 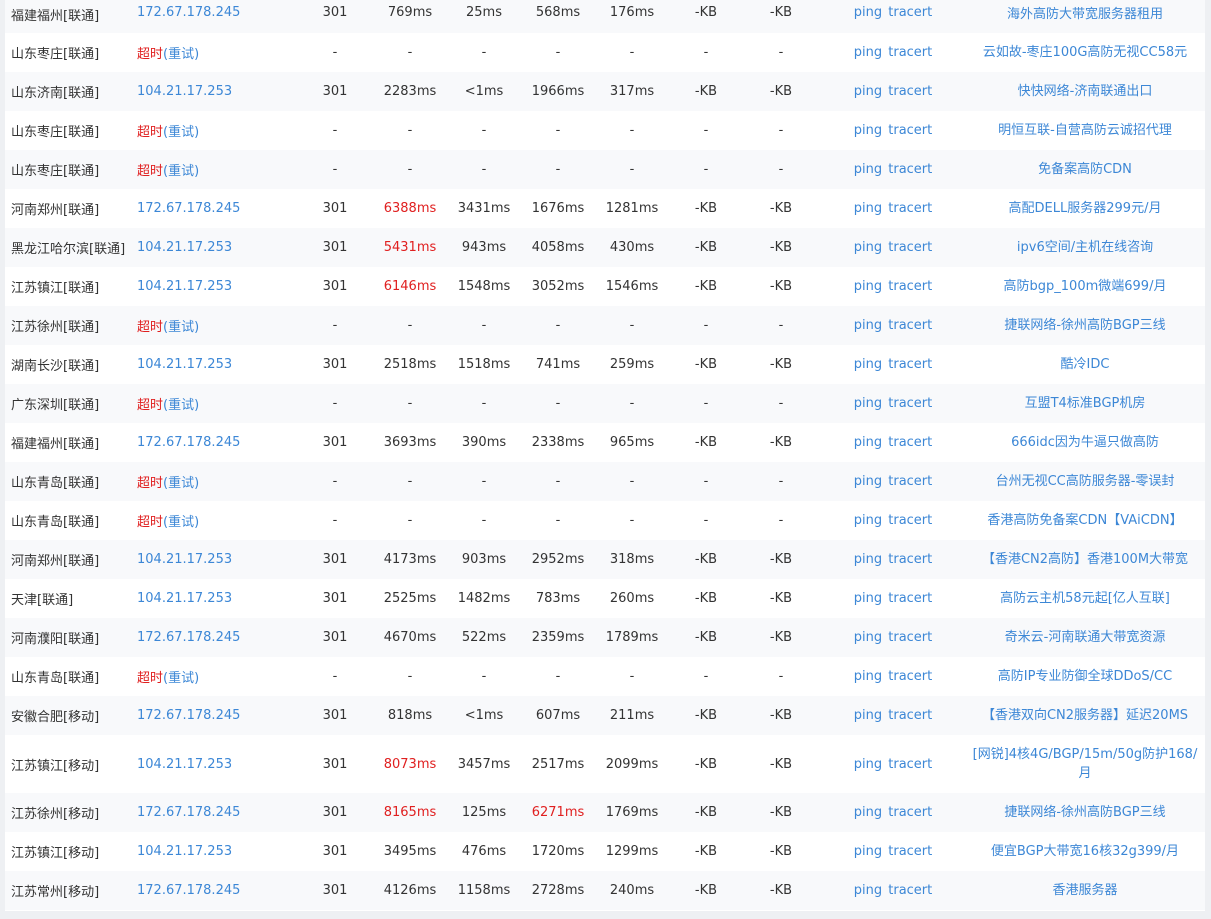 I want to click on ad-link: 海外高防大带宽服务器租用, so click(x=1084, y=14).